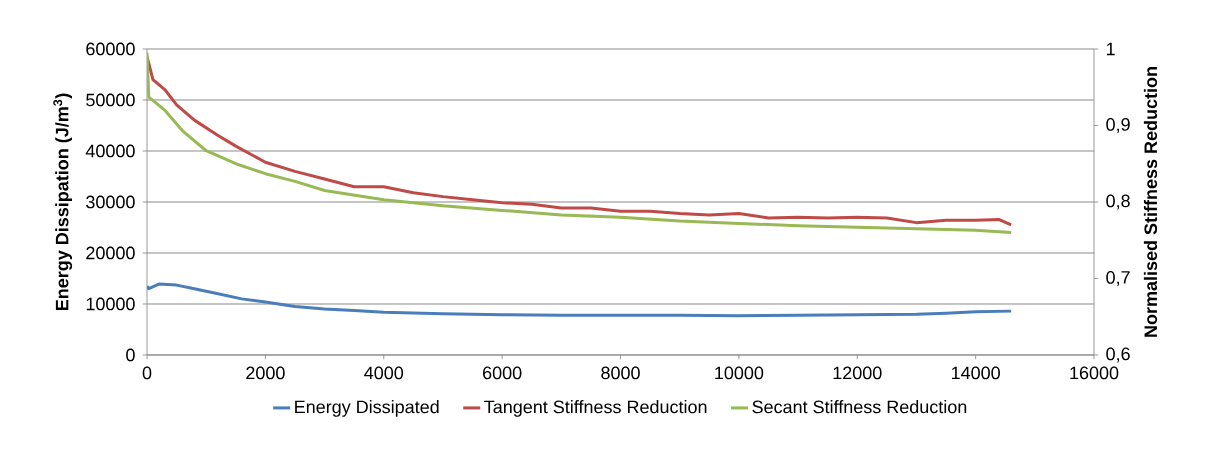 The height and width of the screenshot is (456, 1212). I want to click on x-tick-label: 2000, so click(265, 373).